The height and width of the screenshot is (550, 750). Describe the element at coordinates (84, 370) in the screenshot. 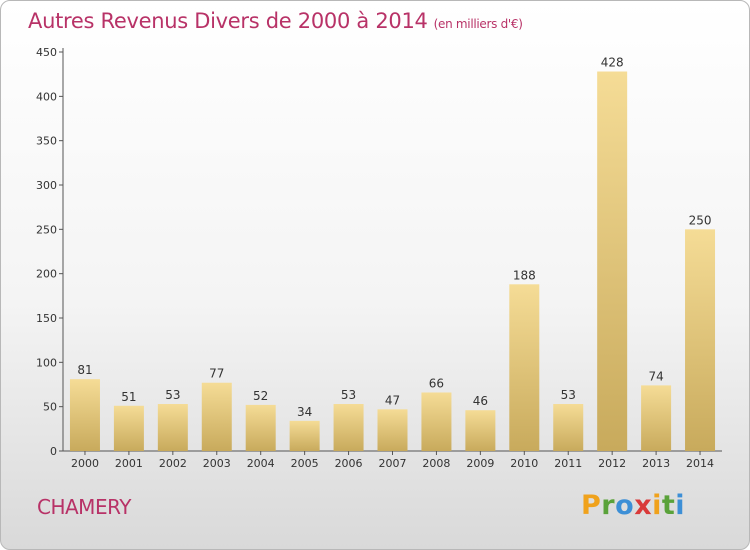

I see `data-label-2000: 81` at that location.